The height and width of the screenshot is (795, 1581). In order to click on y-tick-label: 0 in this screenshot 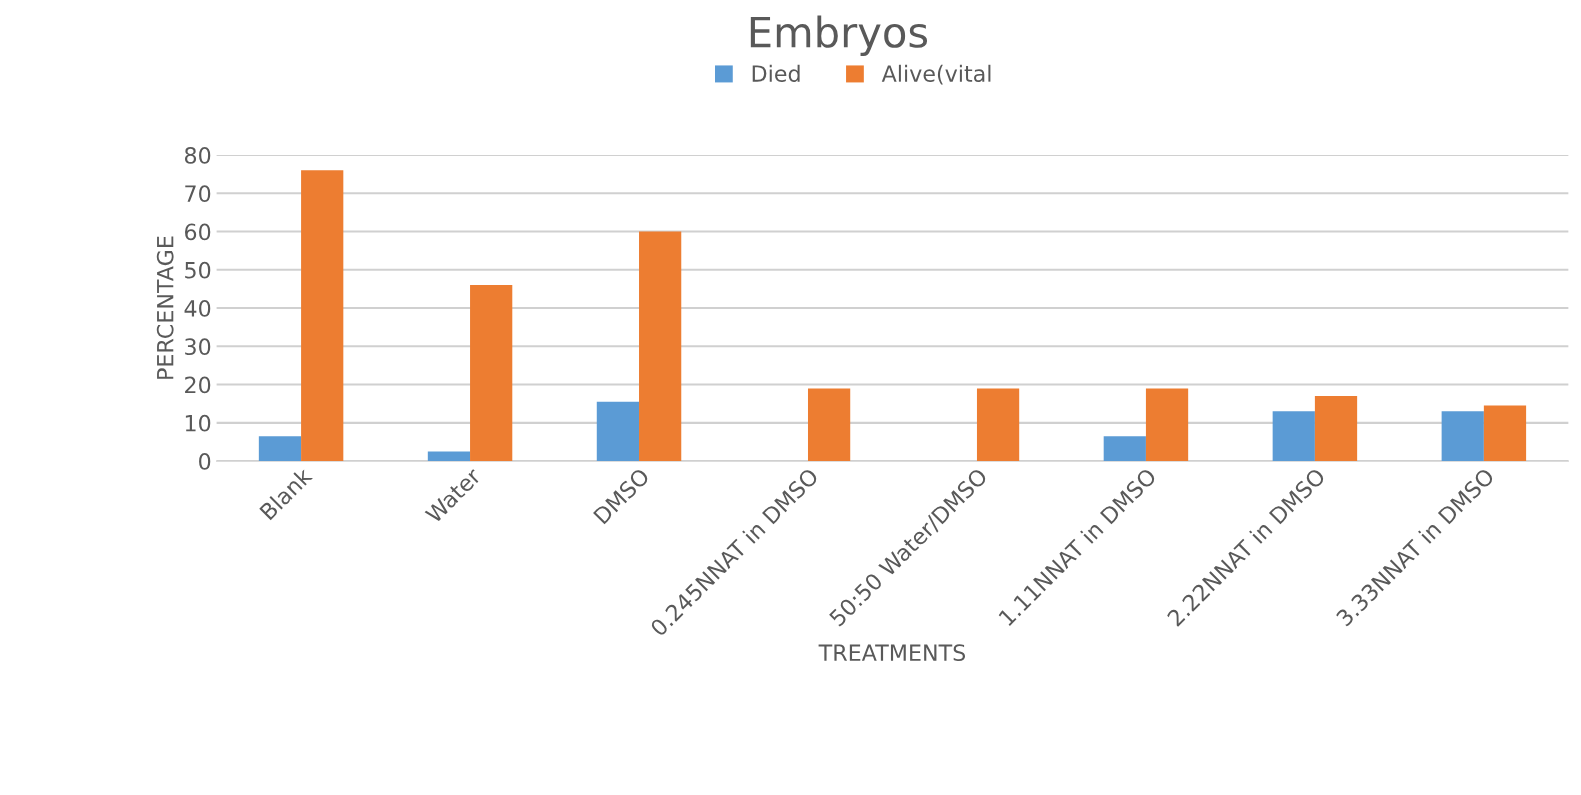, I will do `click(205, 461)`.